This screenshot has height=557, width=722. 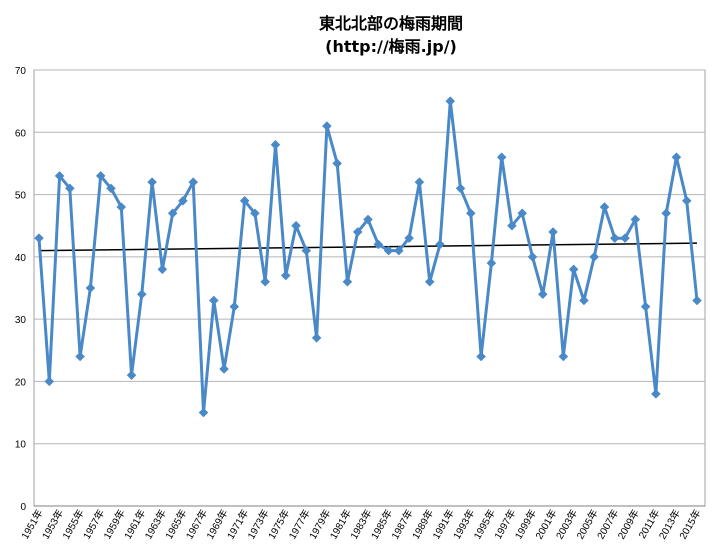 I want to click on y-tick-label: 10, so click(x=21, y=445).